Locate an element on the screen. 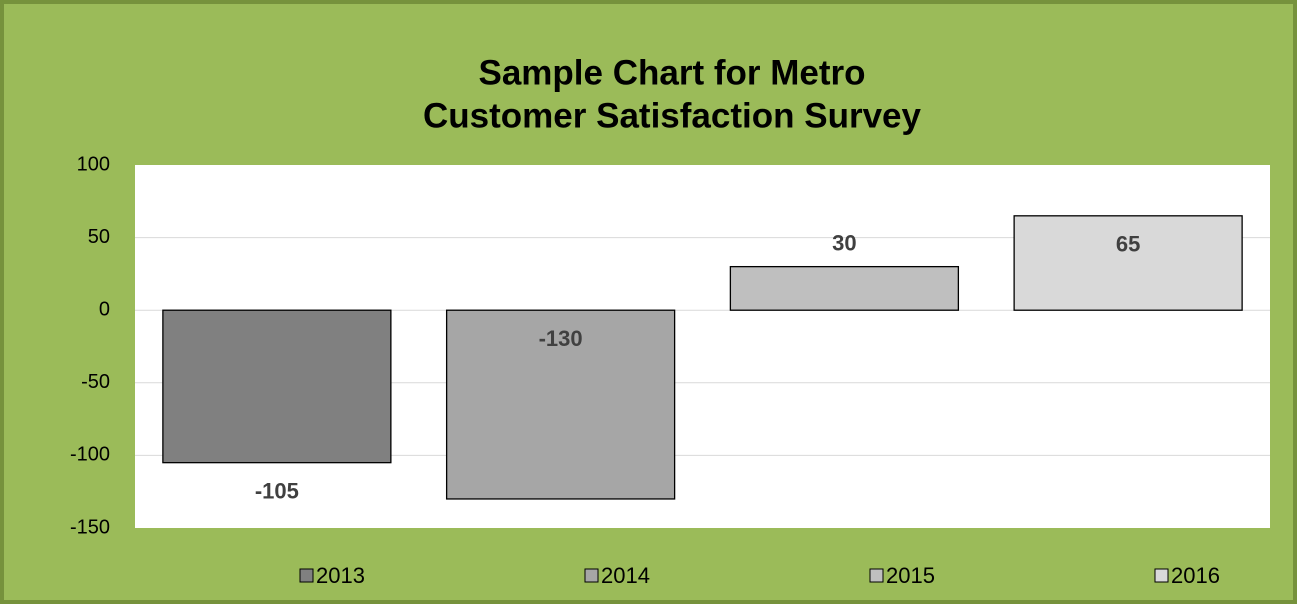 The height and width of the screenshot is (604, 1297). legend-label: 2013 is located at coordinates (340, 575).